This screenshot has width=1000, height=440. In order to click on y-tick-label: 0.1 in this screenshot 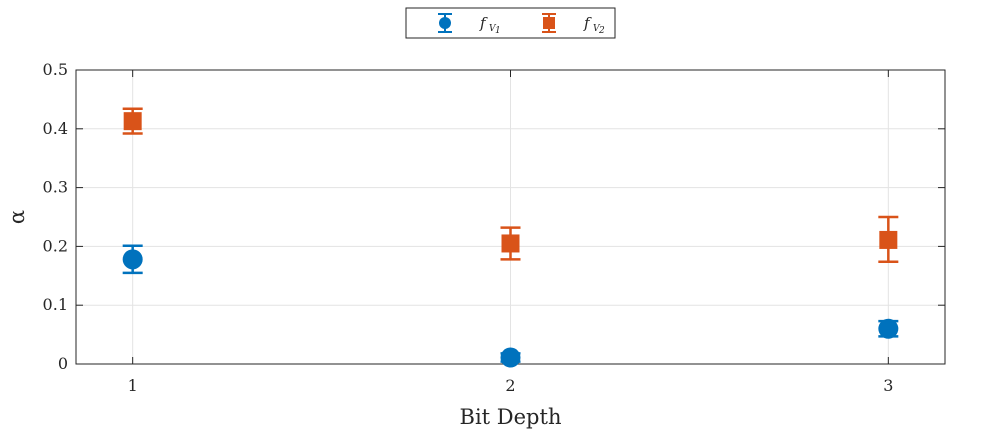, I will do `click(55, 304)`.